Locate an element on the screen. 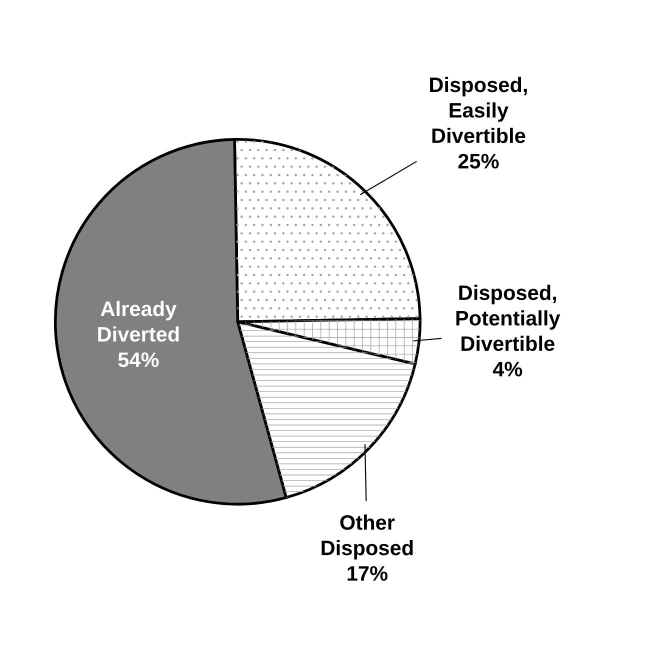 This screenshot has width=646, height=656. slice-label: Already Diverted is located at coordinates (138, 321).